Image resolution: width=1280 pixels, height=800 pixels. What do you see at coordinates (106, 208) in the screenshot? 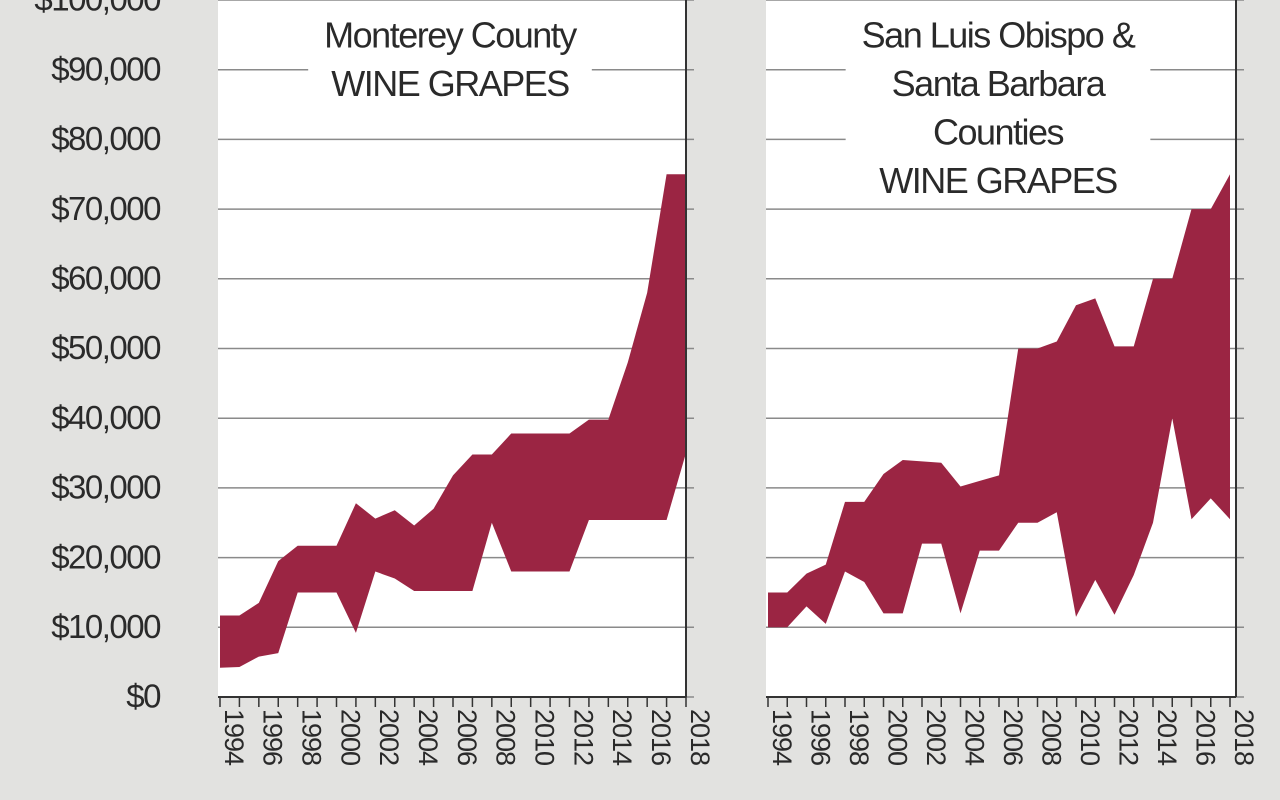
I see `y-tick-label: $70,000` at bounding box center [106, 208].